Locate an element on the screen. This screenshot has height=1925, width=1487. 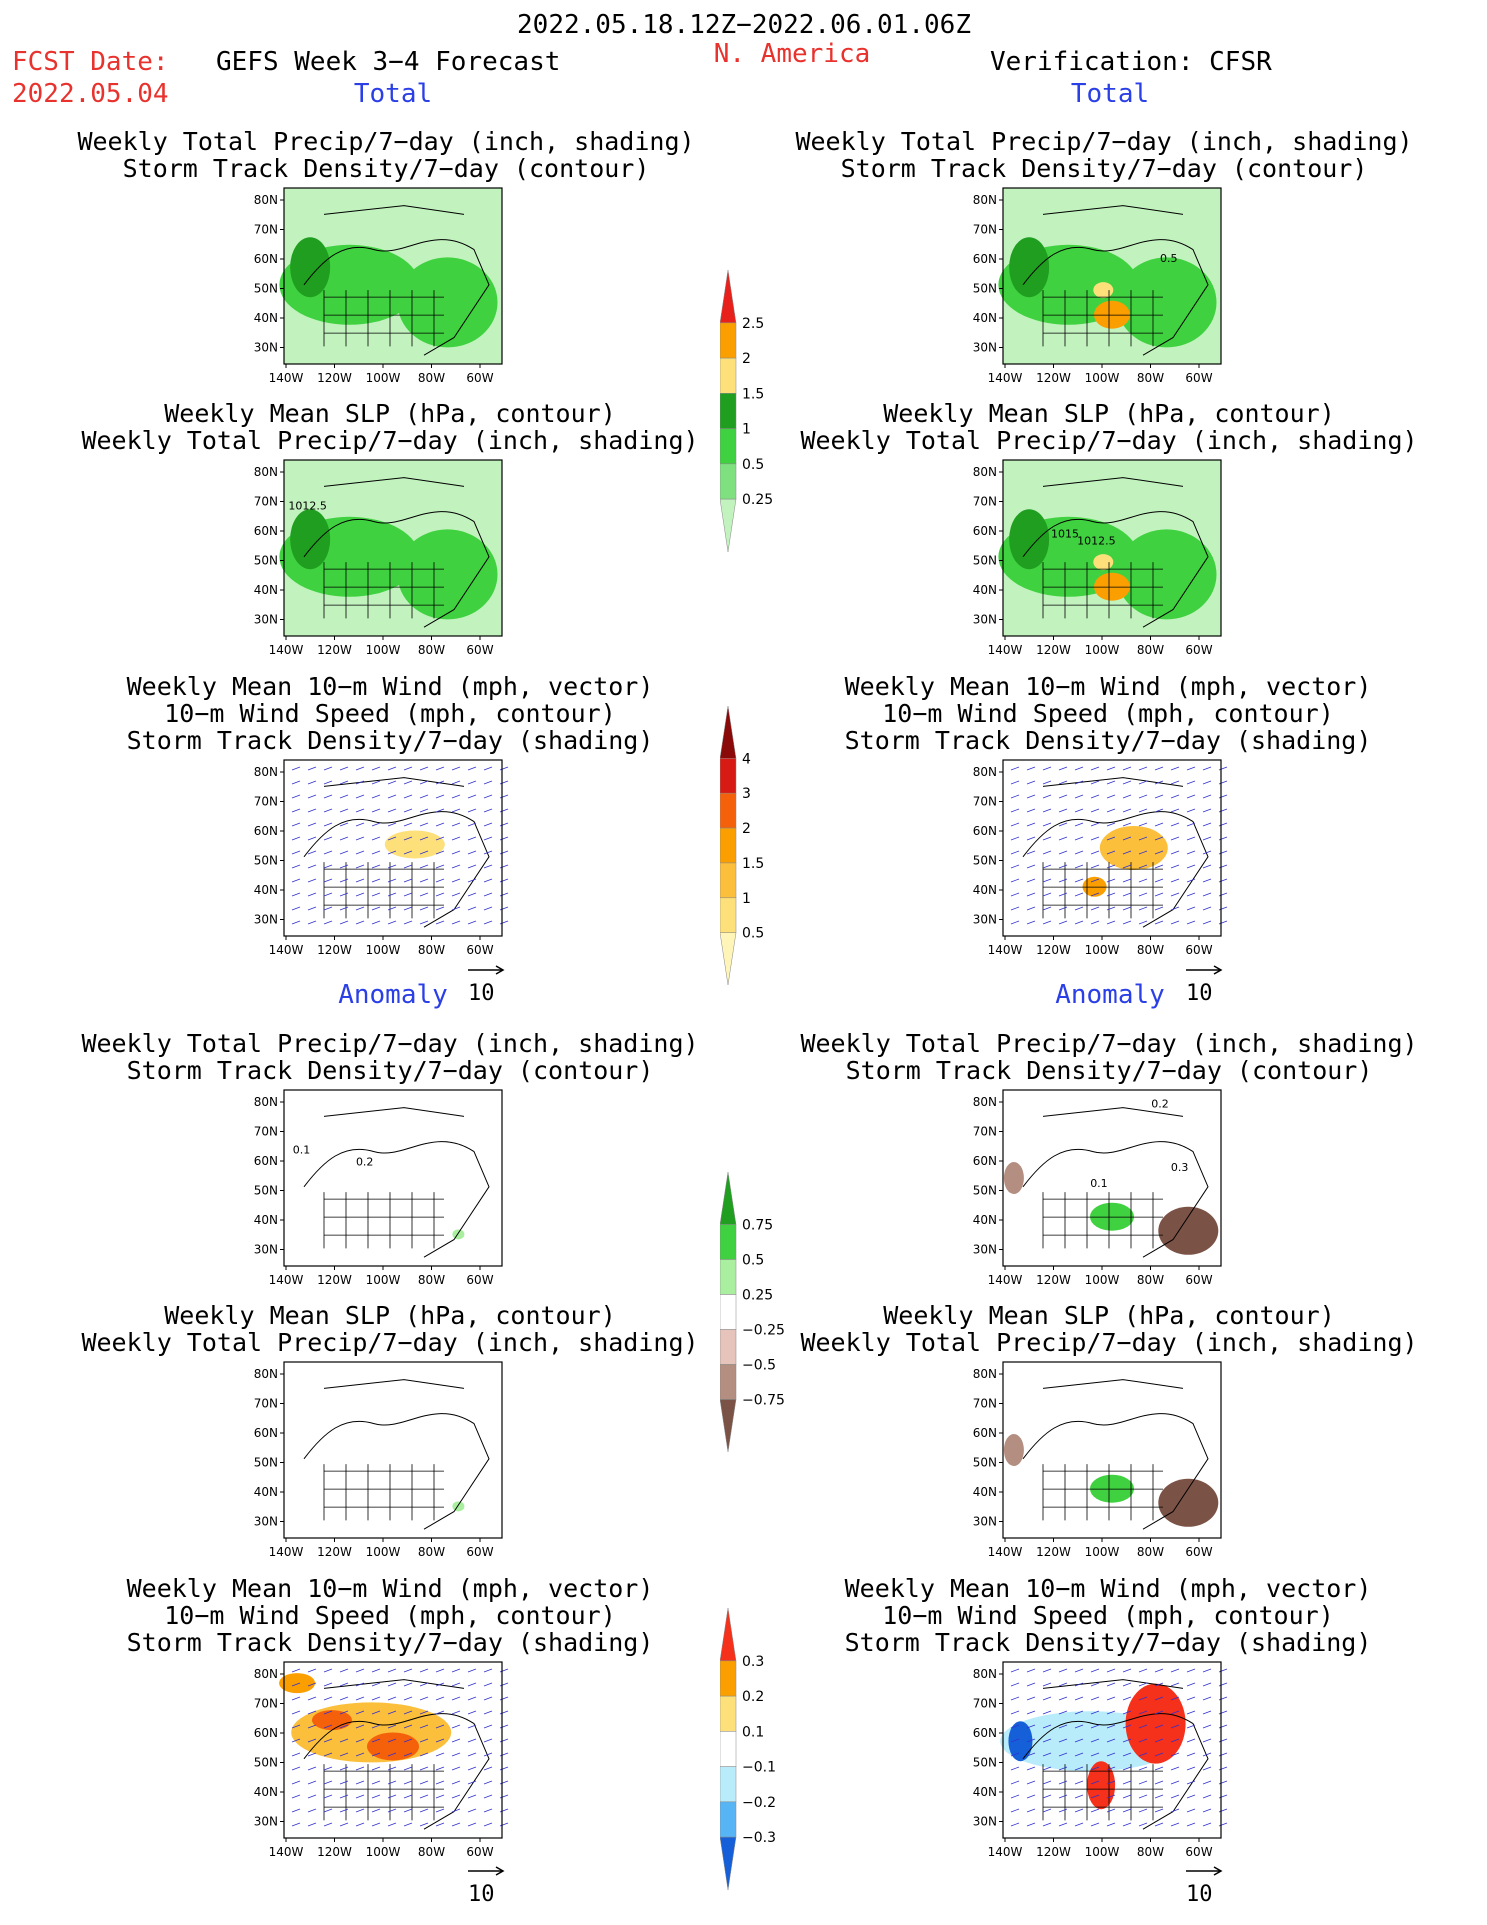
lat-label: 30N is located at coordinates (985, 1822).